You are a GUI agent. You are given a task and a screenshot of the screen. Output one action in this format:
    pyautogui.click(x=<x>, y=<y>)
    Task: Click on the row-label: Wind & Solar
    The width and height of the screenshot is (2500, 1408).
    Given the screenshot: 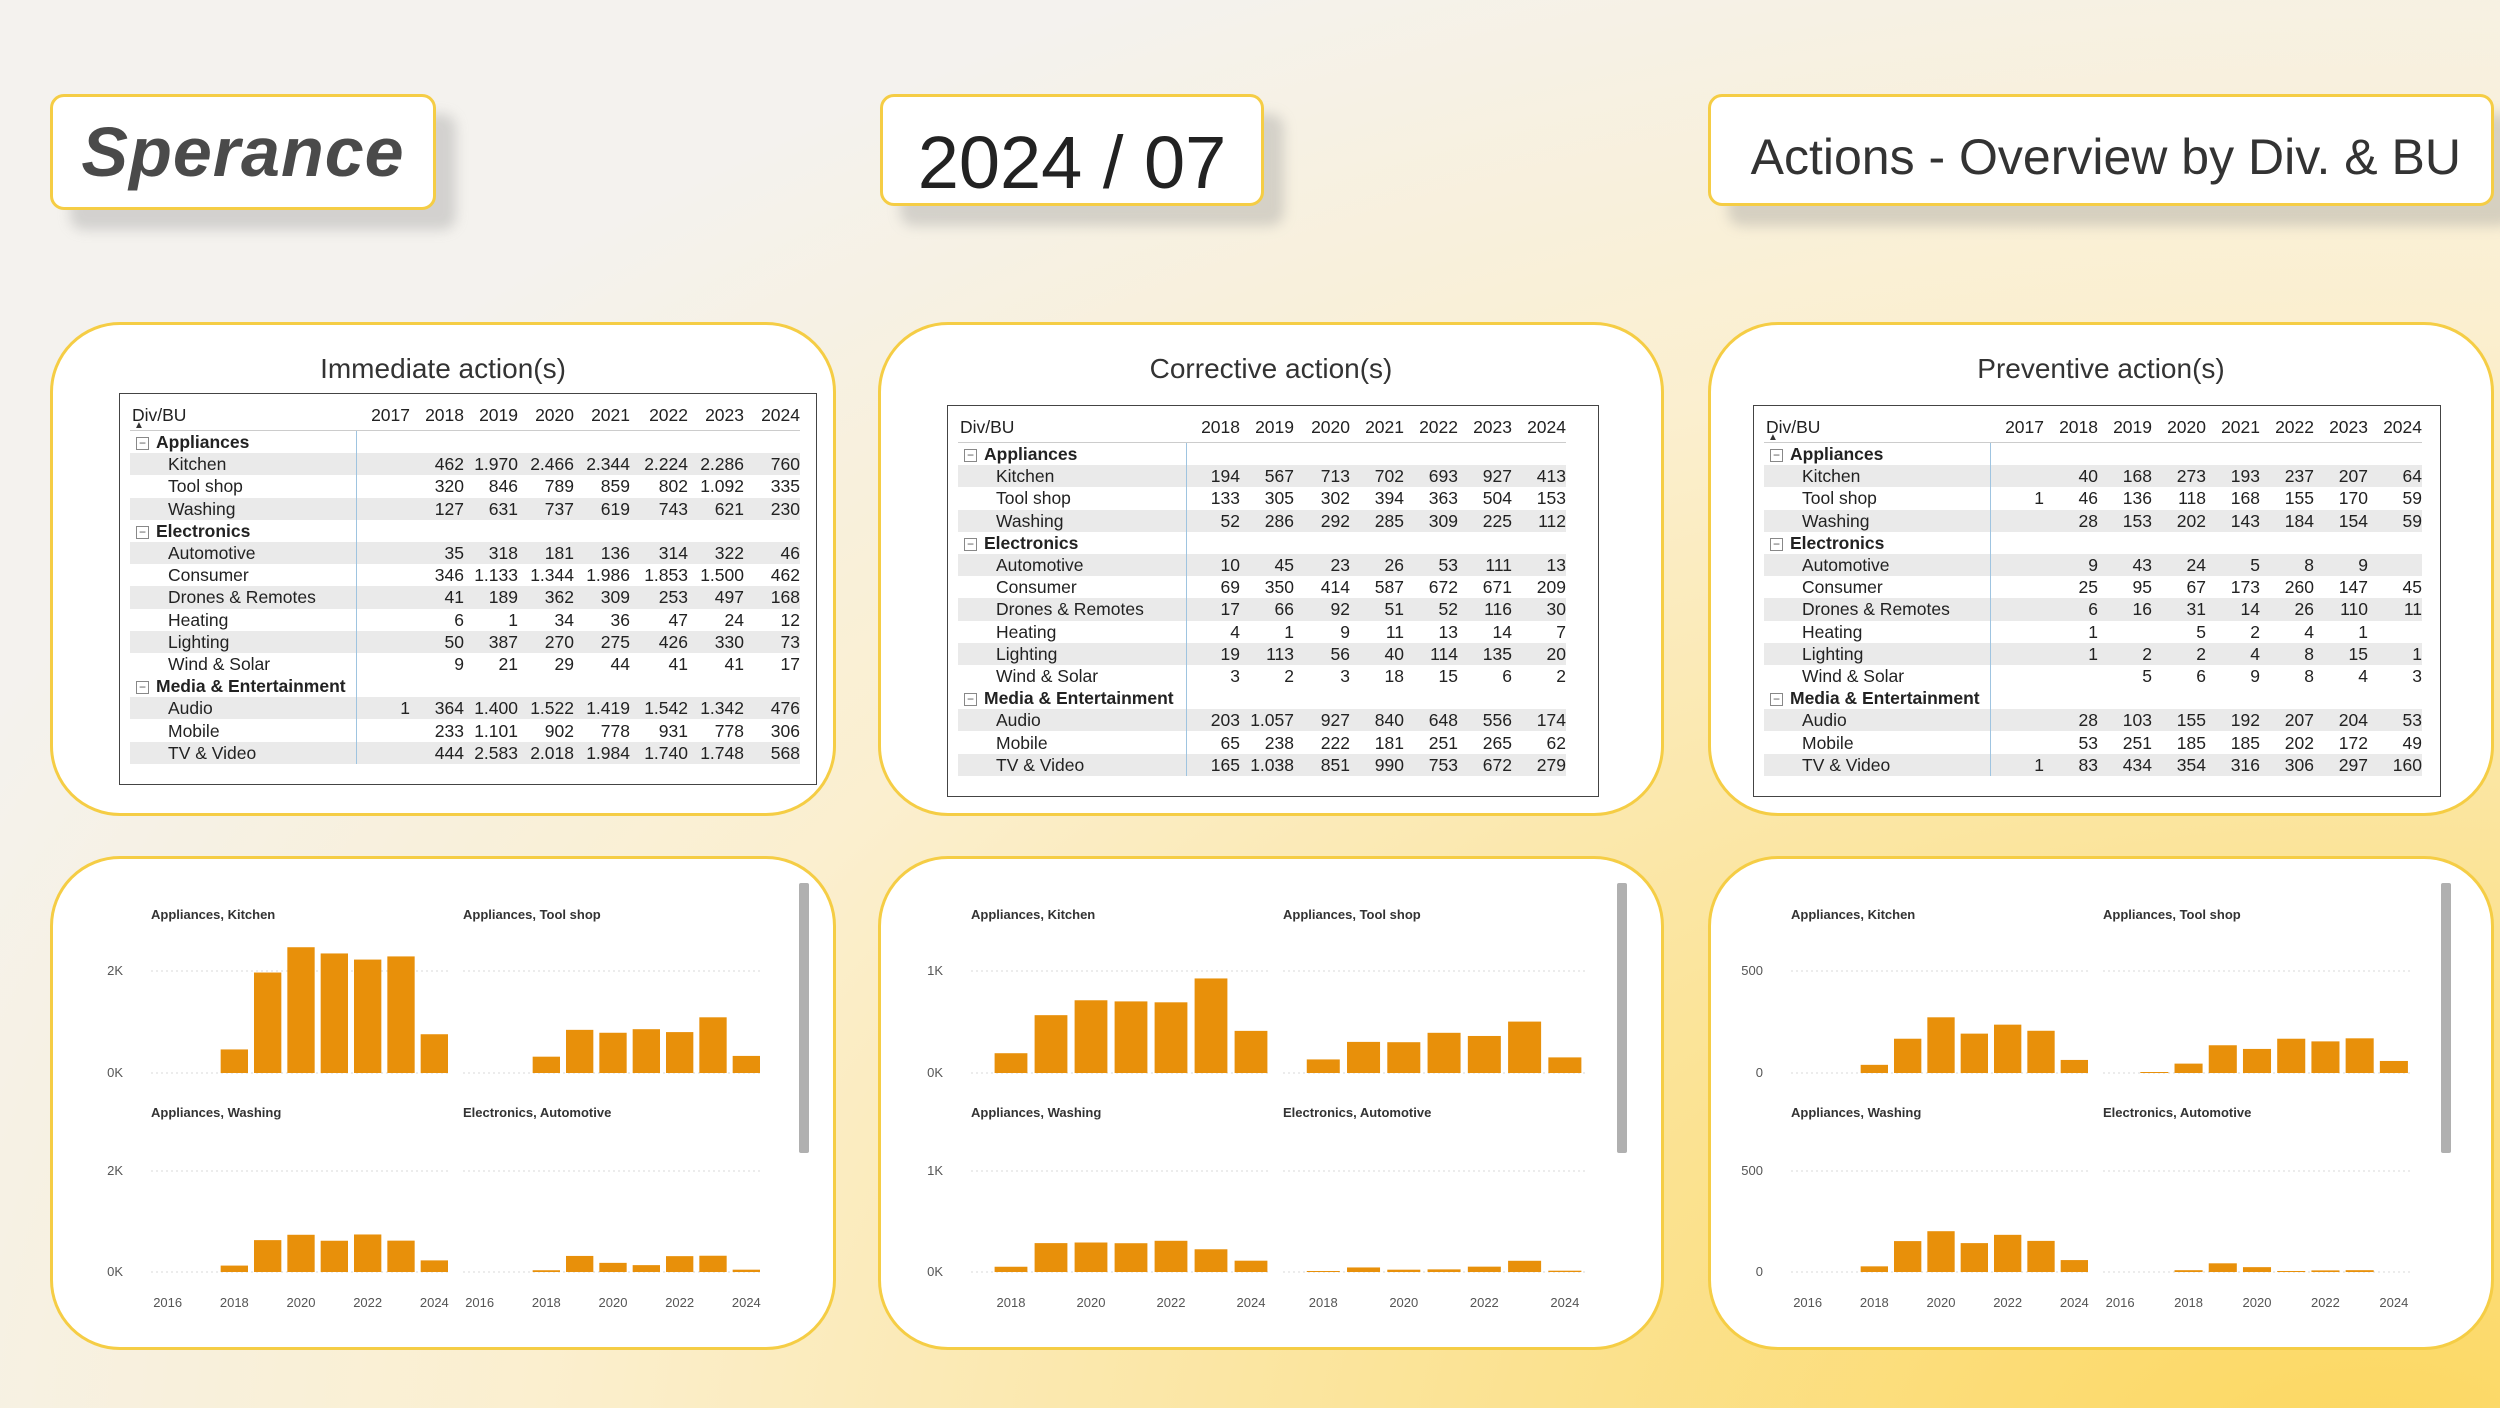 What is the action you would take?
    pyautogui.click(x=243, y=664)
    